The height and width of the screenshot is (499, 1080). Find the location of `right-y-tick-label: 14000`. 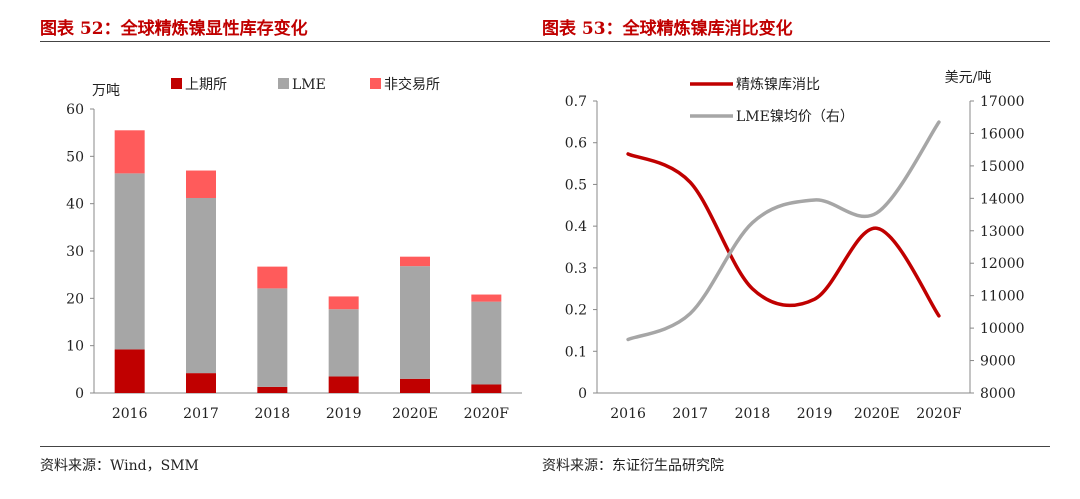

right-y-tick-label: 14000 is located at coordinates (1002, 199).